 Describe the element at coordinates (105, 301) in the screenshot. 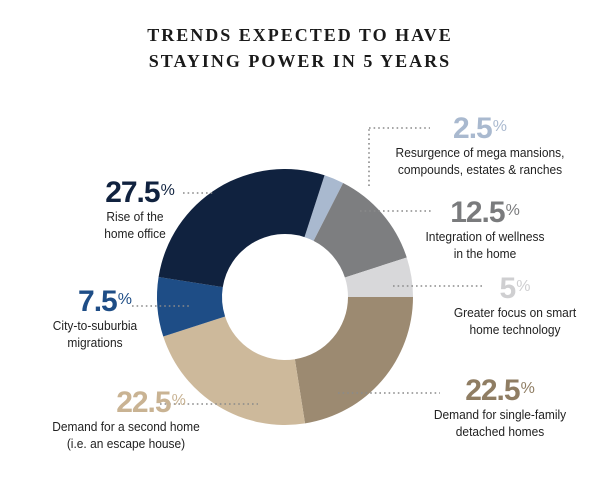

I see `pct-suburbia: 7.5%` at that location.